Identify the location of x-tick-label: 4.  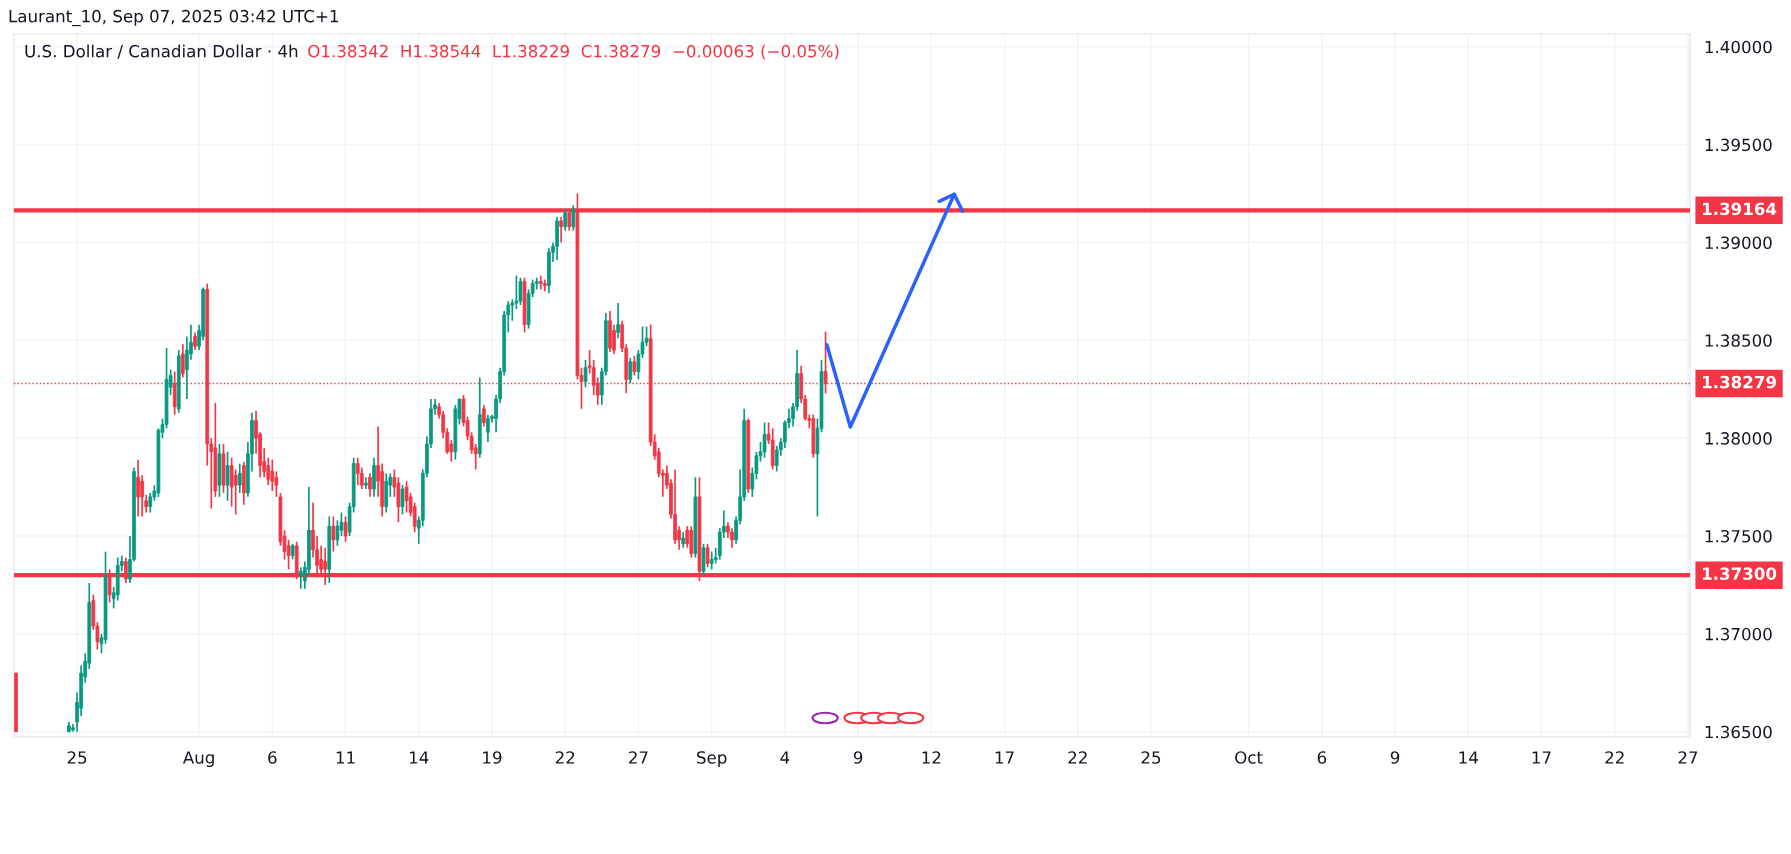
(785, 757).